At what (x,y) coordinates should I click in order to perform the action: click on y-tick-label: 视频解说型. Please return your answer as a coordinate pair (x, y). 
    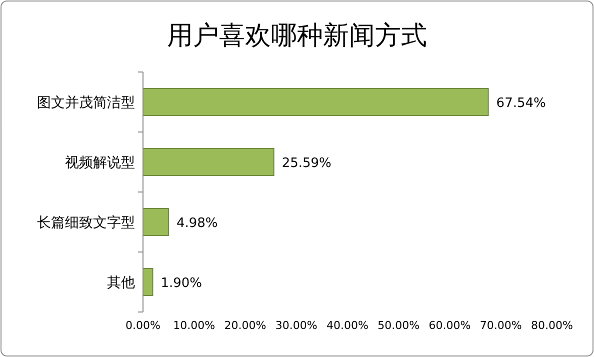
    Looking at the image, I should click on (100, 163).